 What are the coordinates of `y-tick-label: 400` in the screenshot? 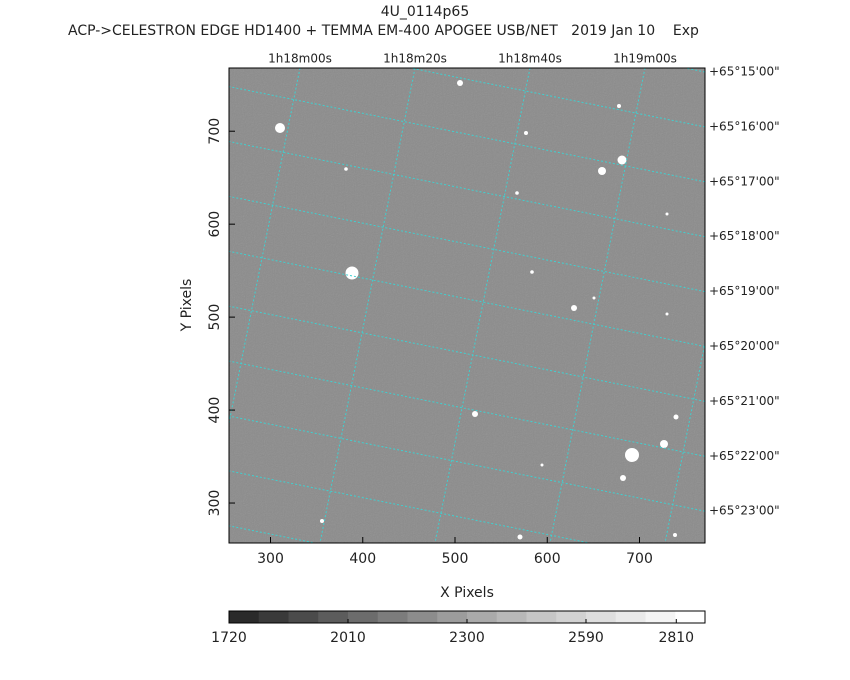 It's located at (215, 410).